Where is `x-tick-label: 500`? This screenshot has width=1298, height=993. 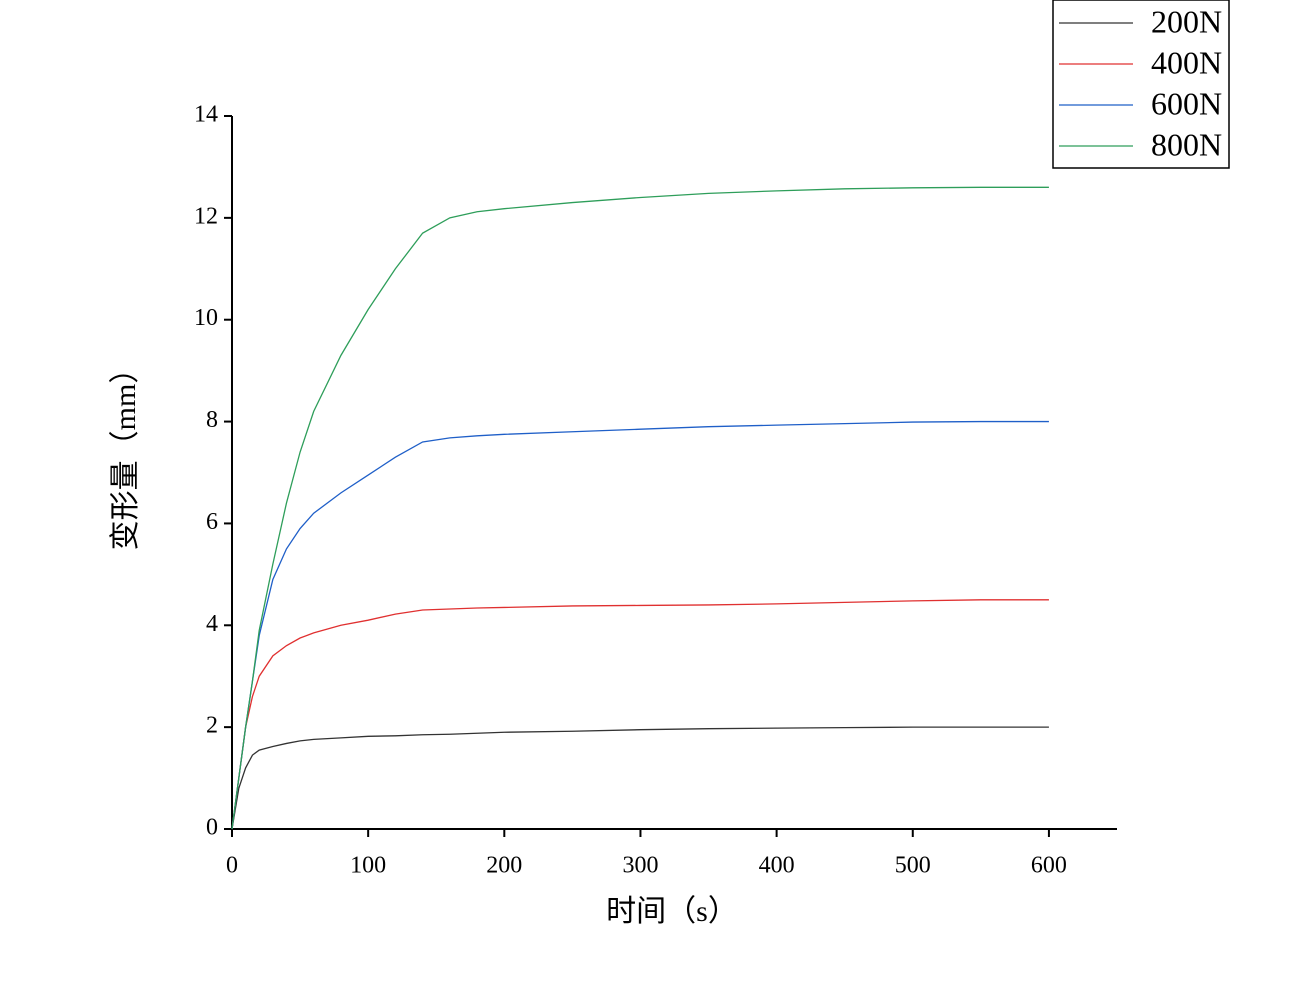
x-tick-label: 500 is located at coordinates (913, 866).